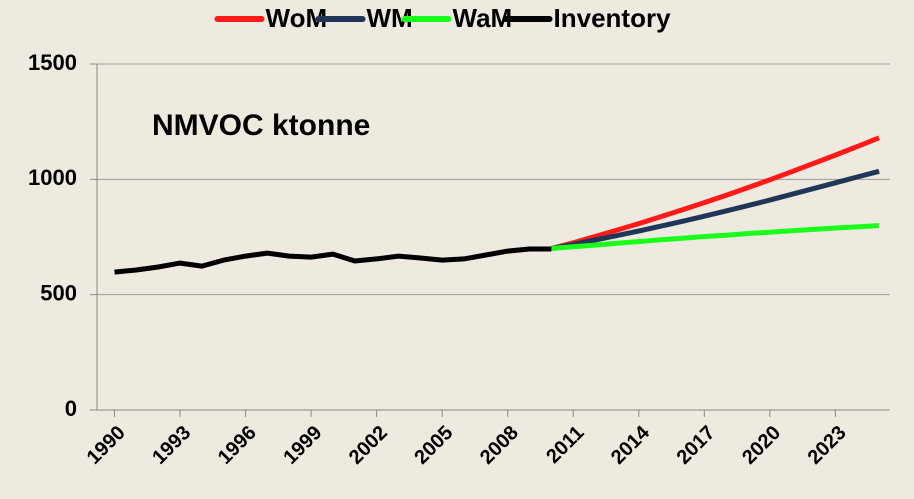 The image size is (914, 499). I want to click on chart-annotation: NMVOC ktonne, so click(261, 125).